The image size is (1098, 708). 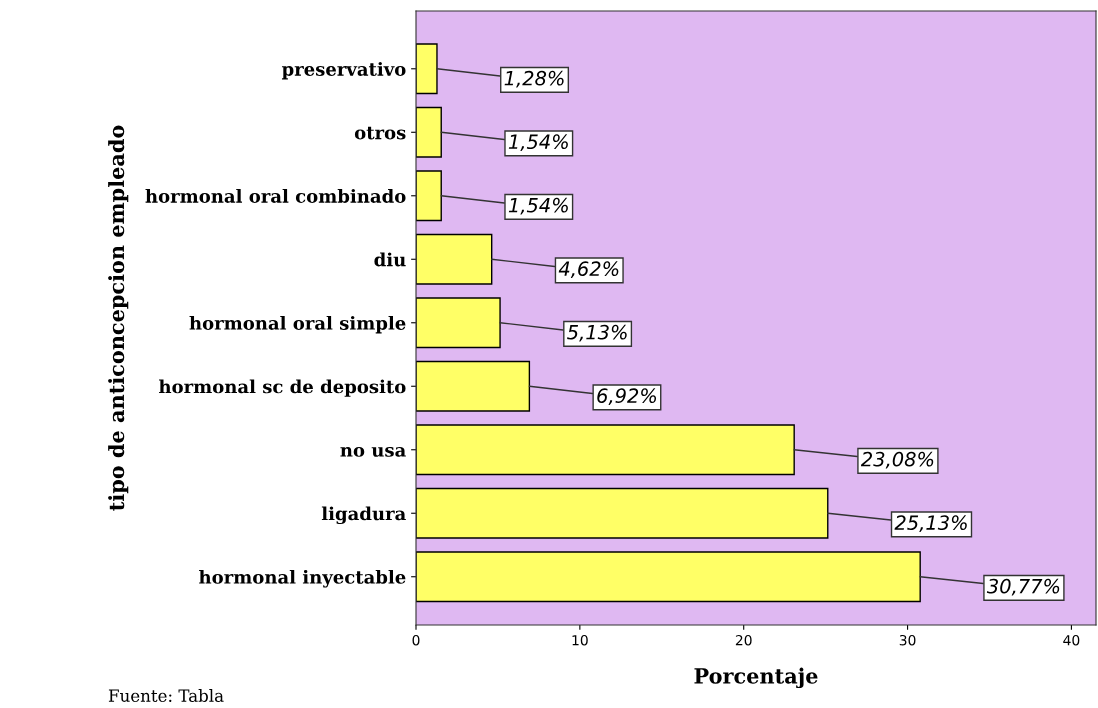 I want to click on y-axis-title: tipo de anticoncepcion empleado, so click(x=118, y=318).